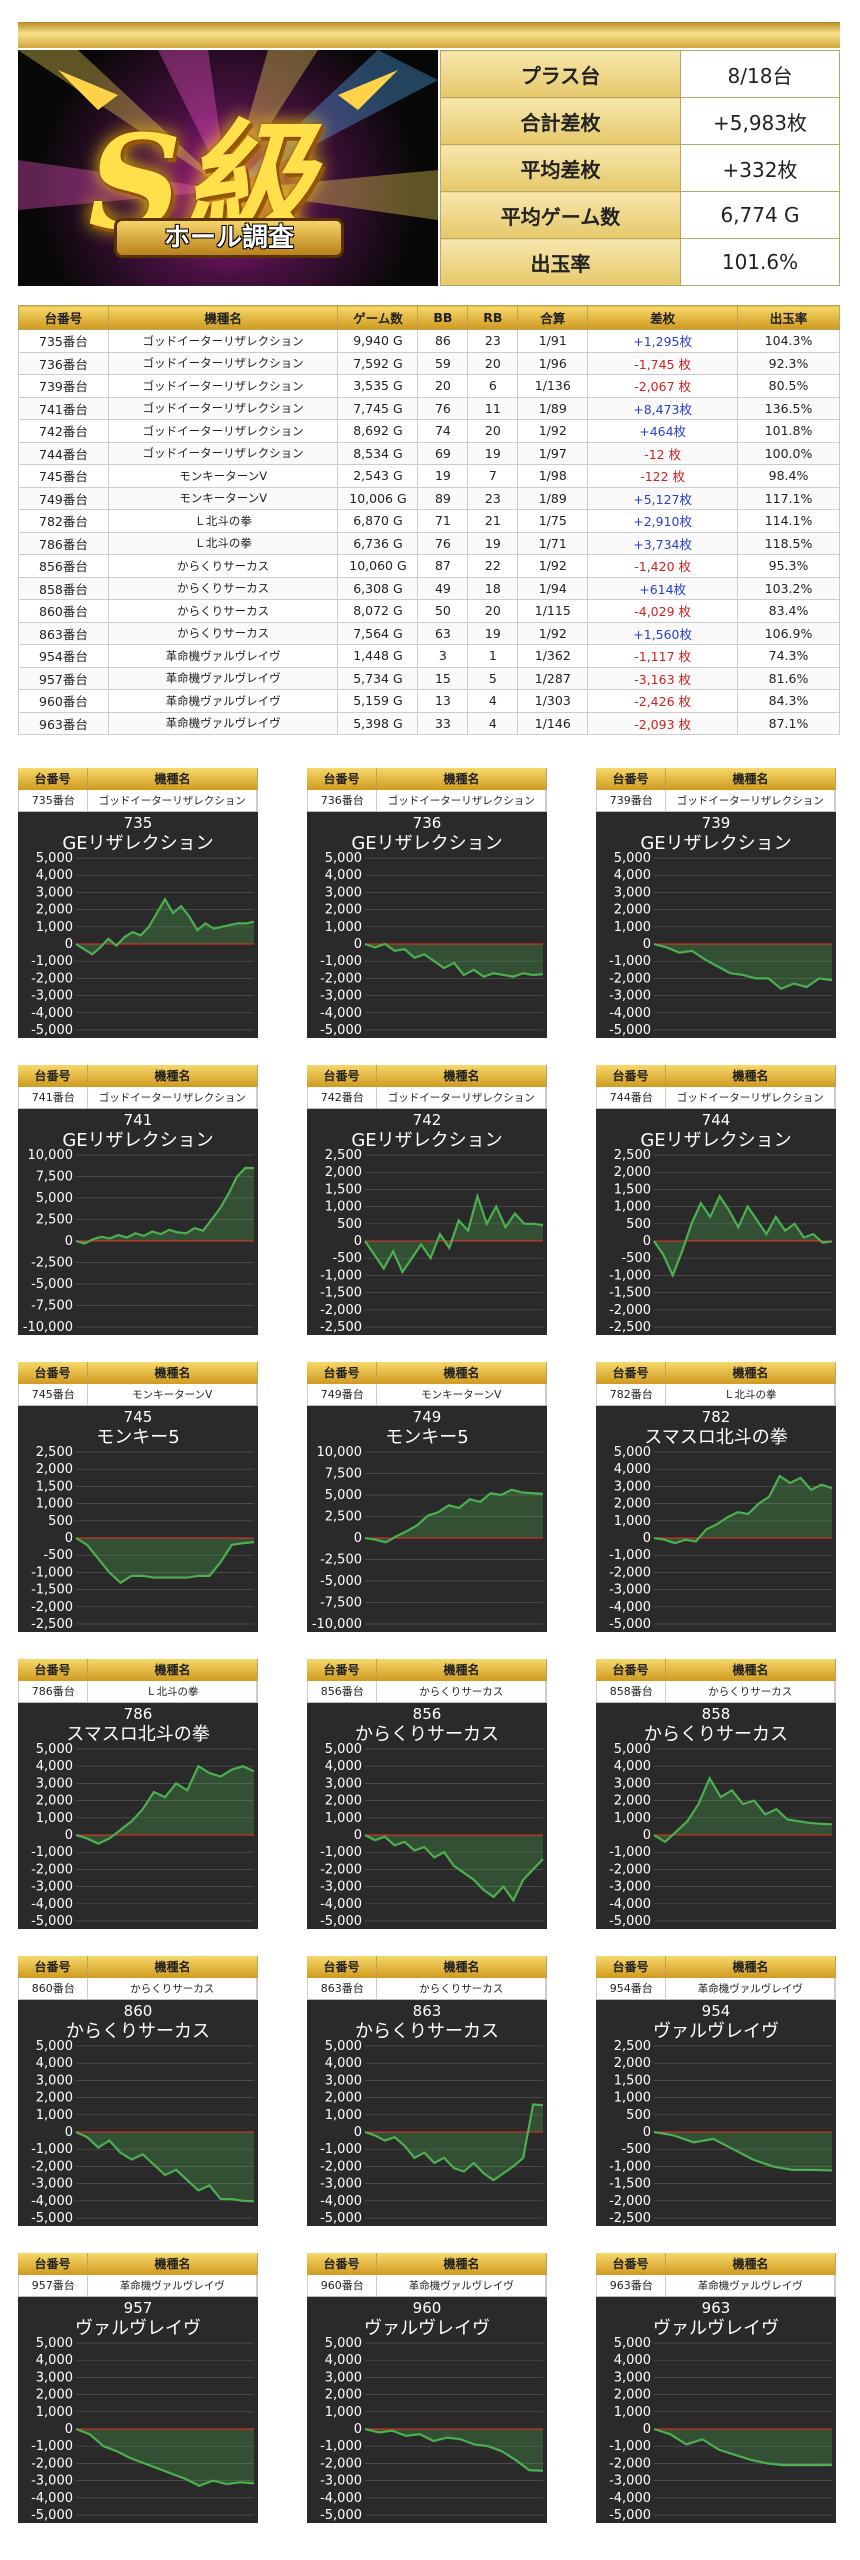 Image resolution: width=860 pixels, height=2560 pixels. I want to click on table-cell: -1,745 枚, so click(663, 363).